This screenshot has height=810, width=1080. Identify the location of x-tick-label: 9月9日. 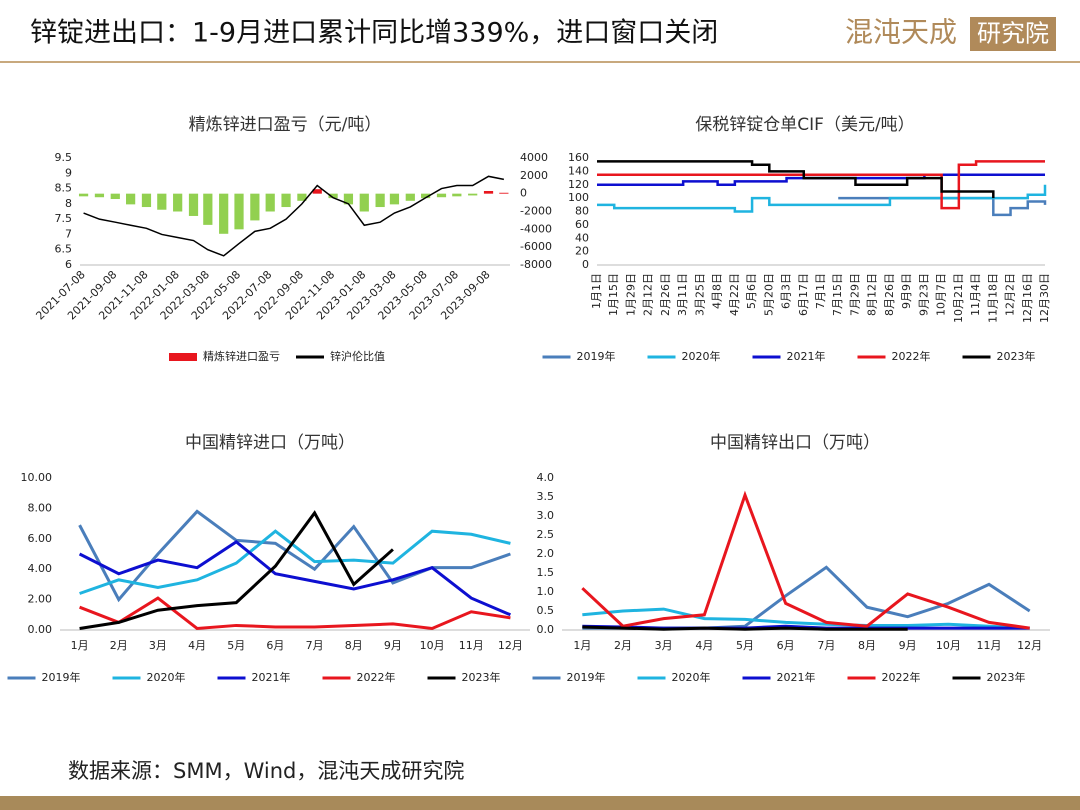
(906, 291).